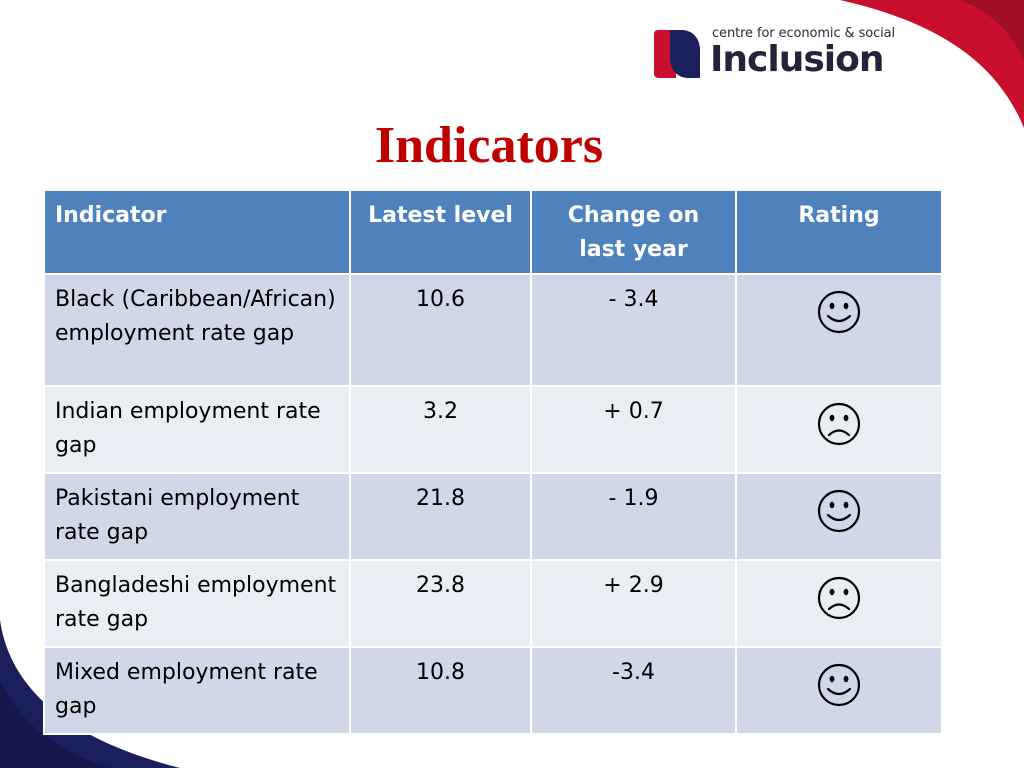 The image size is (1024, 768). What do you see at coordinates (440, 516) in the screenshot?
I see `latest-level-cell: 21.8` at bounding box center [440, 516].